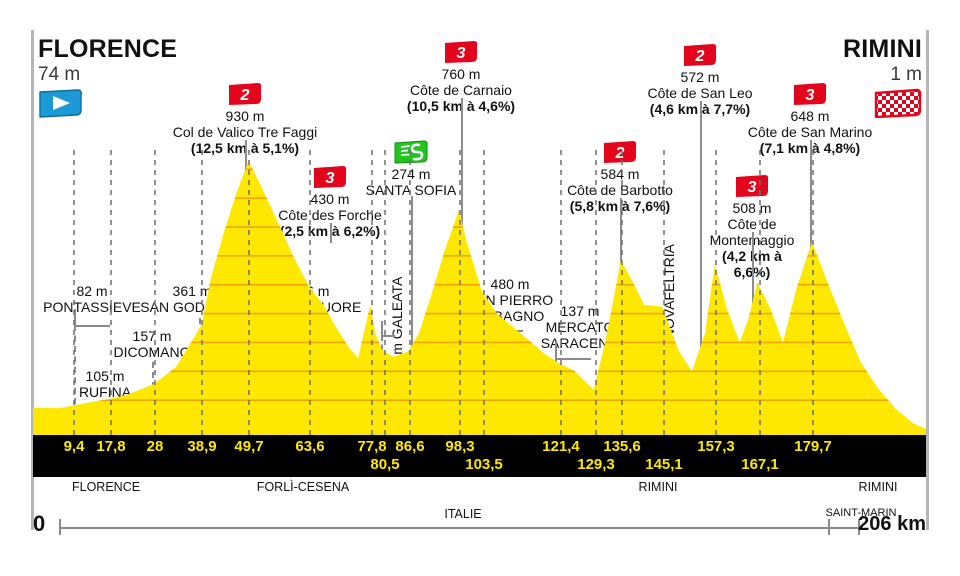 The height and width of the screenshot is (576, 960). What do you see at coordinates (92, 307) in the screenshot?
I see `town-name: PONTASSIEVE` at bounding box center [92, 307].